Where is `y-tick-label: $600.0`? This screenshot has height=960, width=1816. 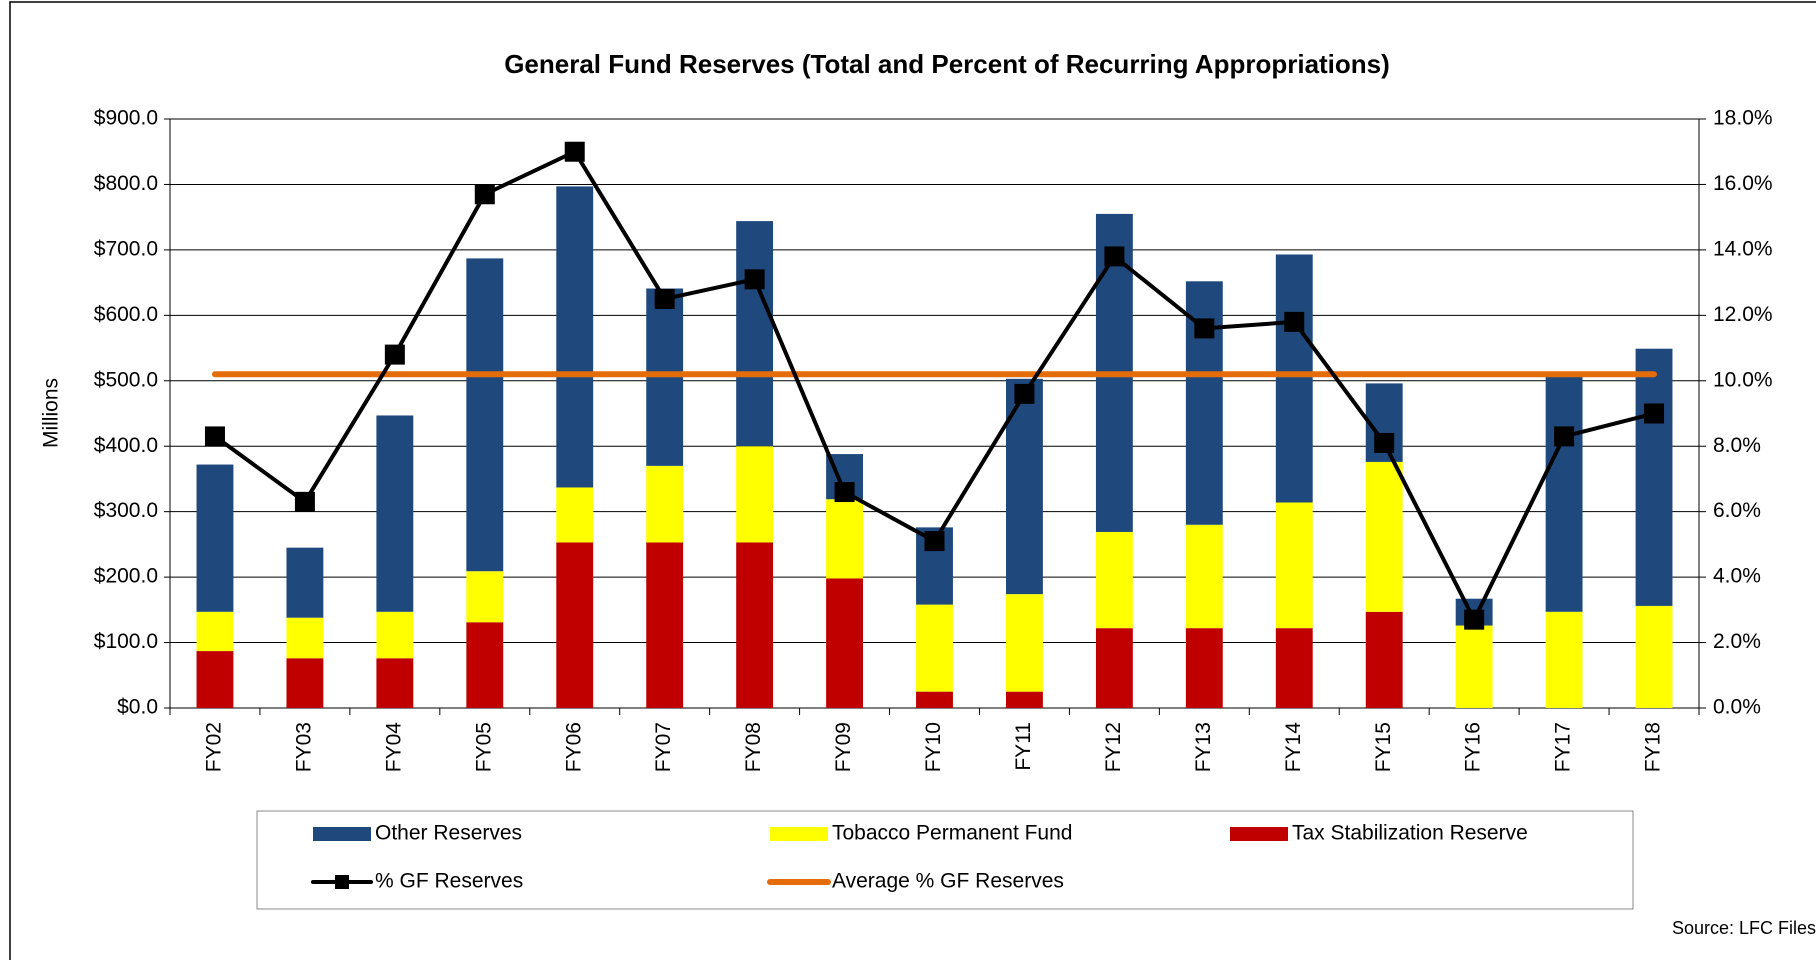
y-tick-label: $600.0 is located at coordinates (126, 314).